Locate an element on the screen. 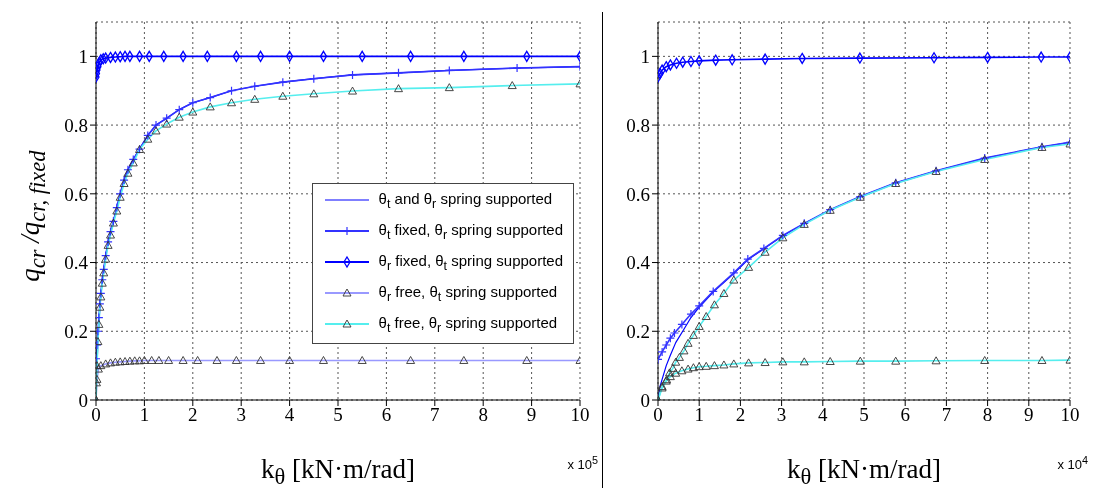  legend-label: θ$_{t}$ fixed, θ$_{r}$ spring supported is located at coordinates (470, 231).